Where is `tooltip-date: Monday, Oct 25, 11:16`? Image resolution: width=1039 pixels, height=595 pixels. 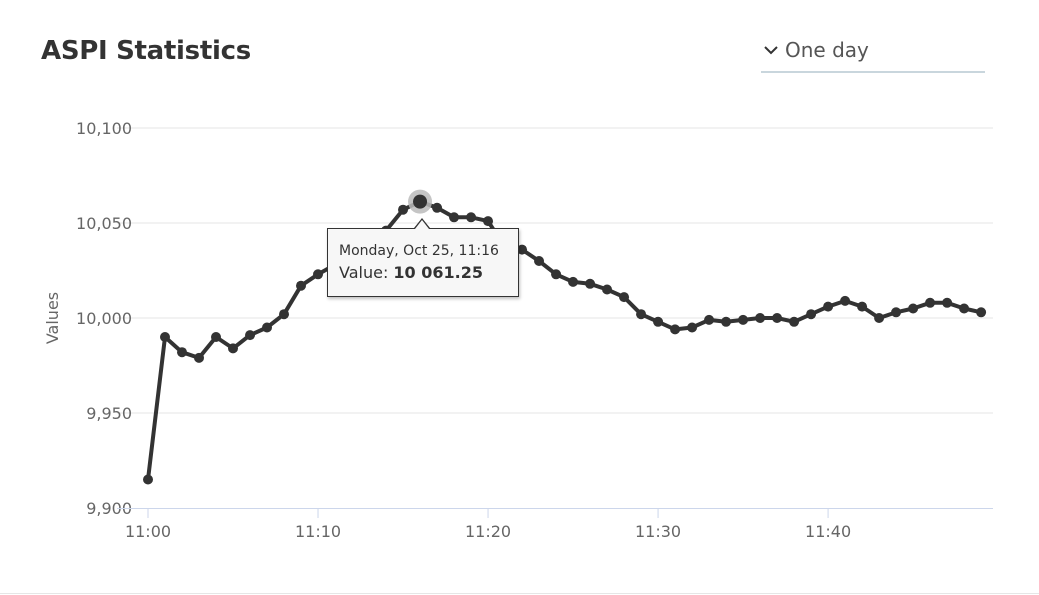
tooltip-date: Monday, Oct 25, 11:16 is located at coordinates (419, 251).